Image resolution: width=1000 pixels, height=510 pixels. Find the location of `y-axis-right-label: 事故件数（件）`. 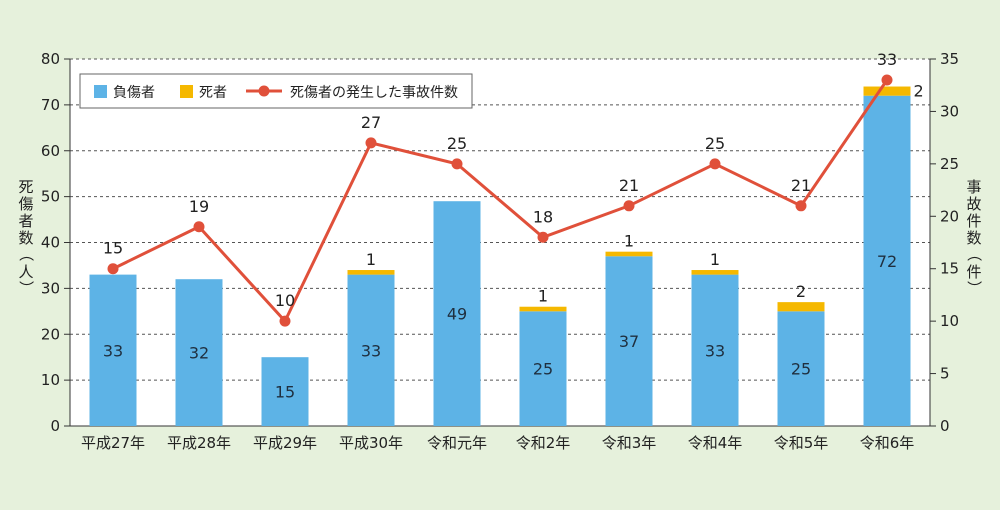

y-axis-right-label: 事故件数（件） is located at coordinates (974, 237).